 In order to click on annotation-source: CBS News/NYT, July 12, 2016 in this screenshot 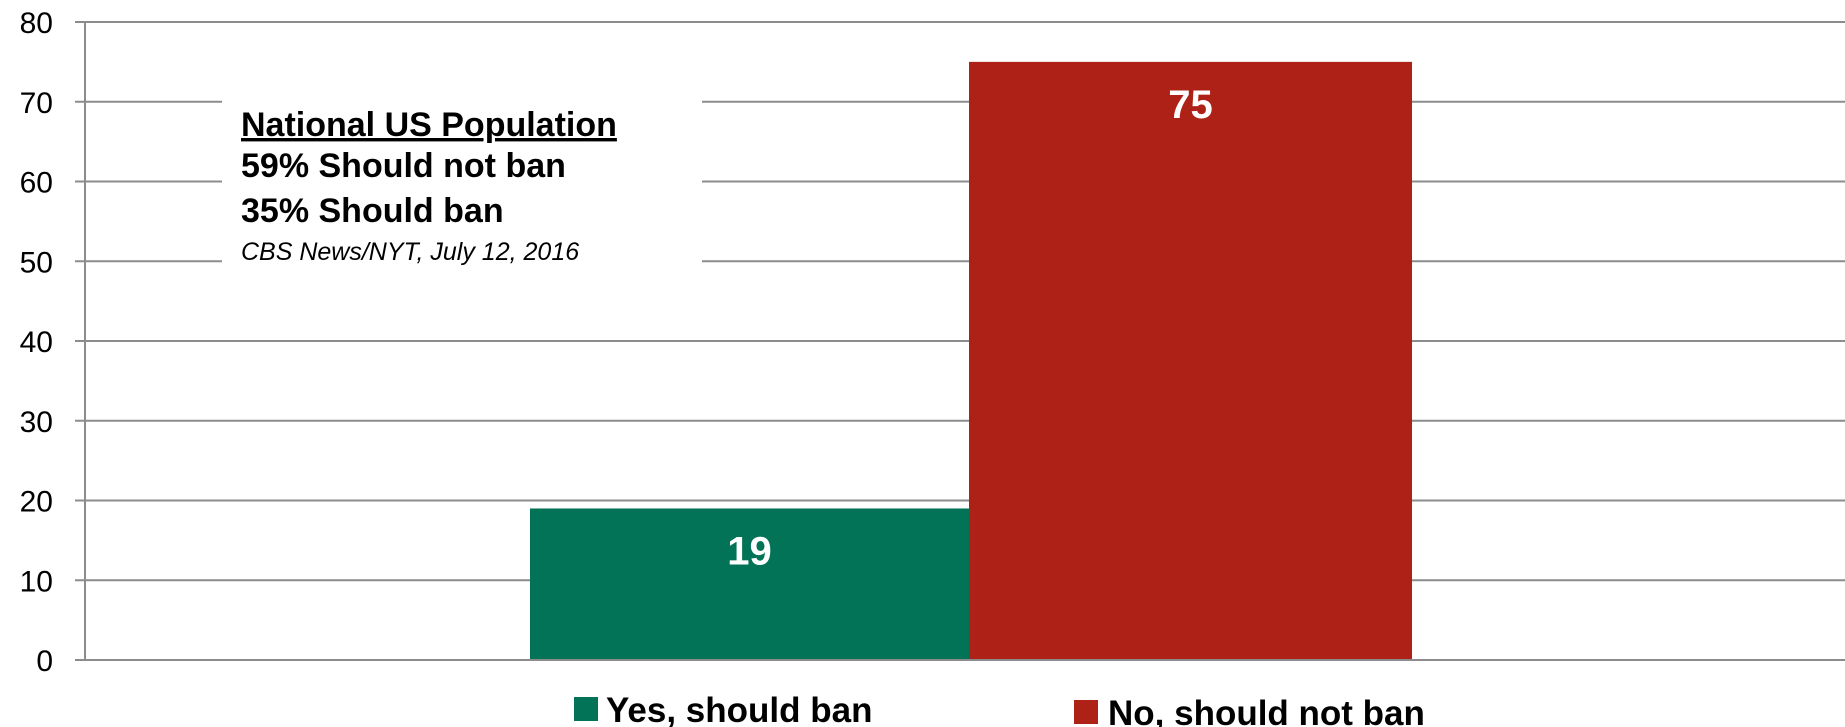, I will do `click(410, 252)`.